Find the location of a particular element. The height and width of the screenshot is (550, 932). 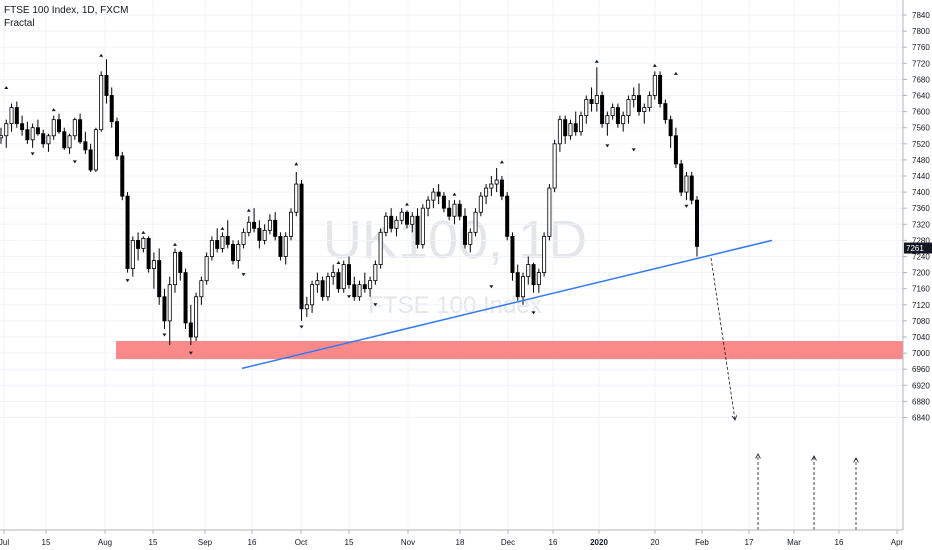

x-tick-label: 17 is located at coordinates (749, 542).